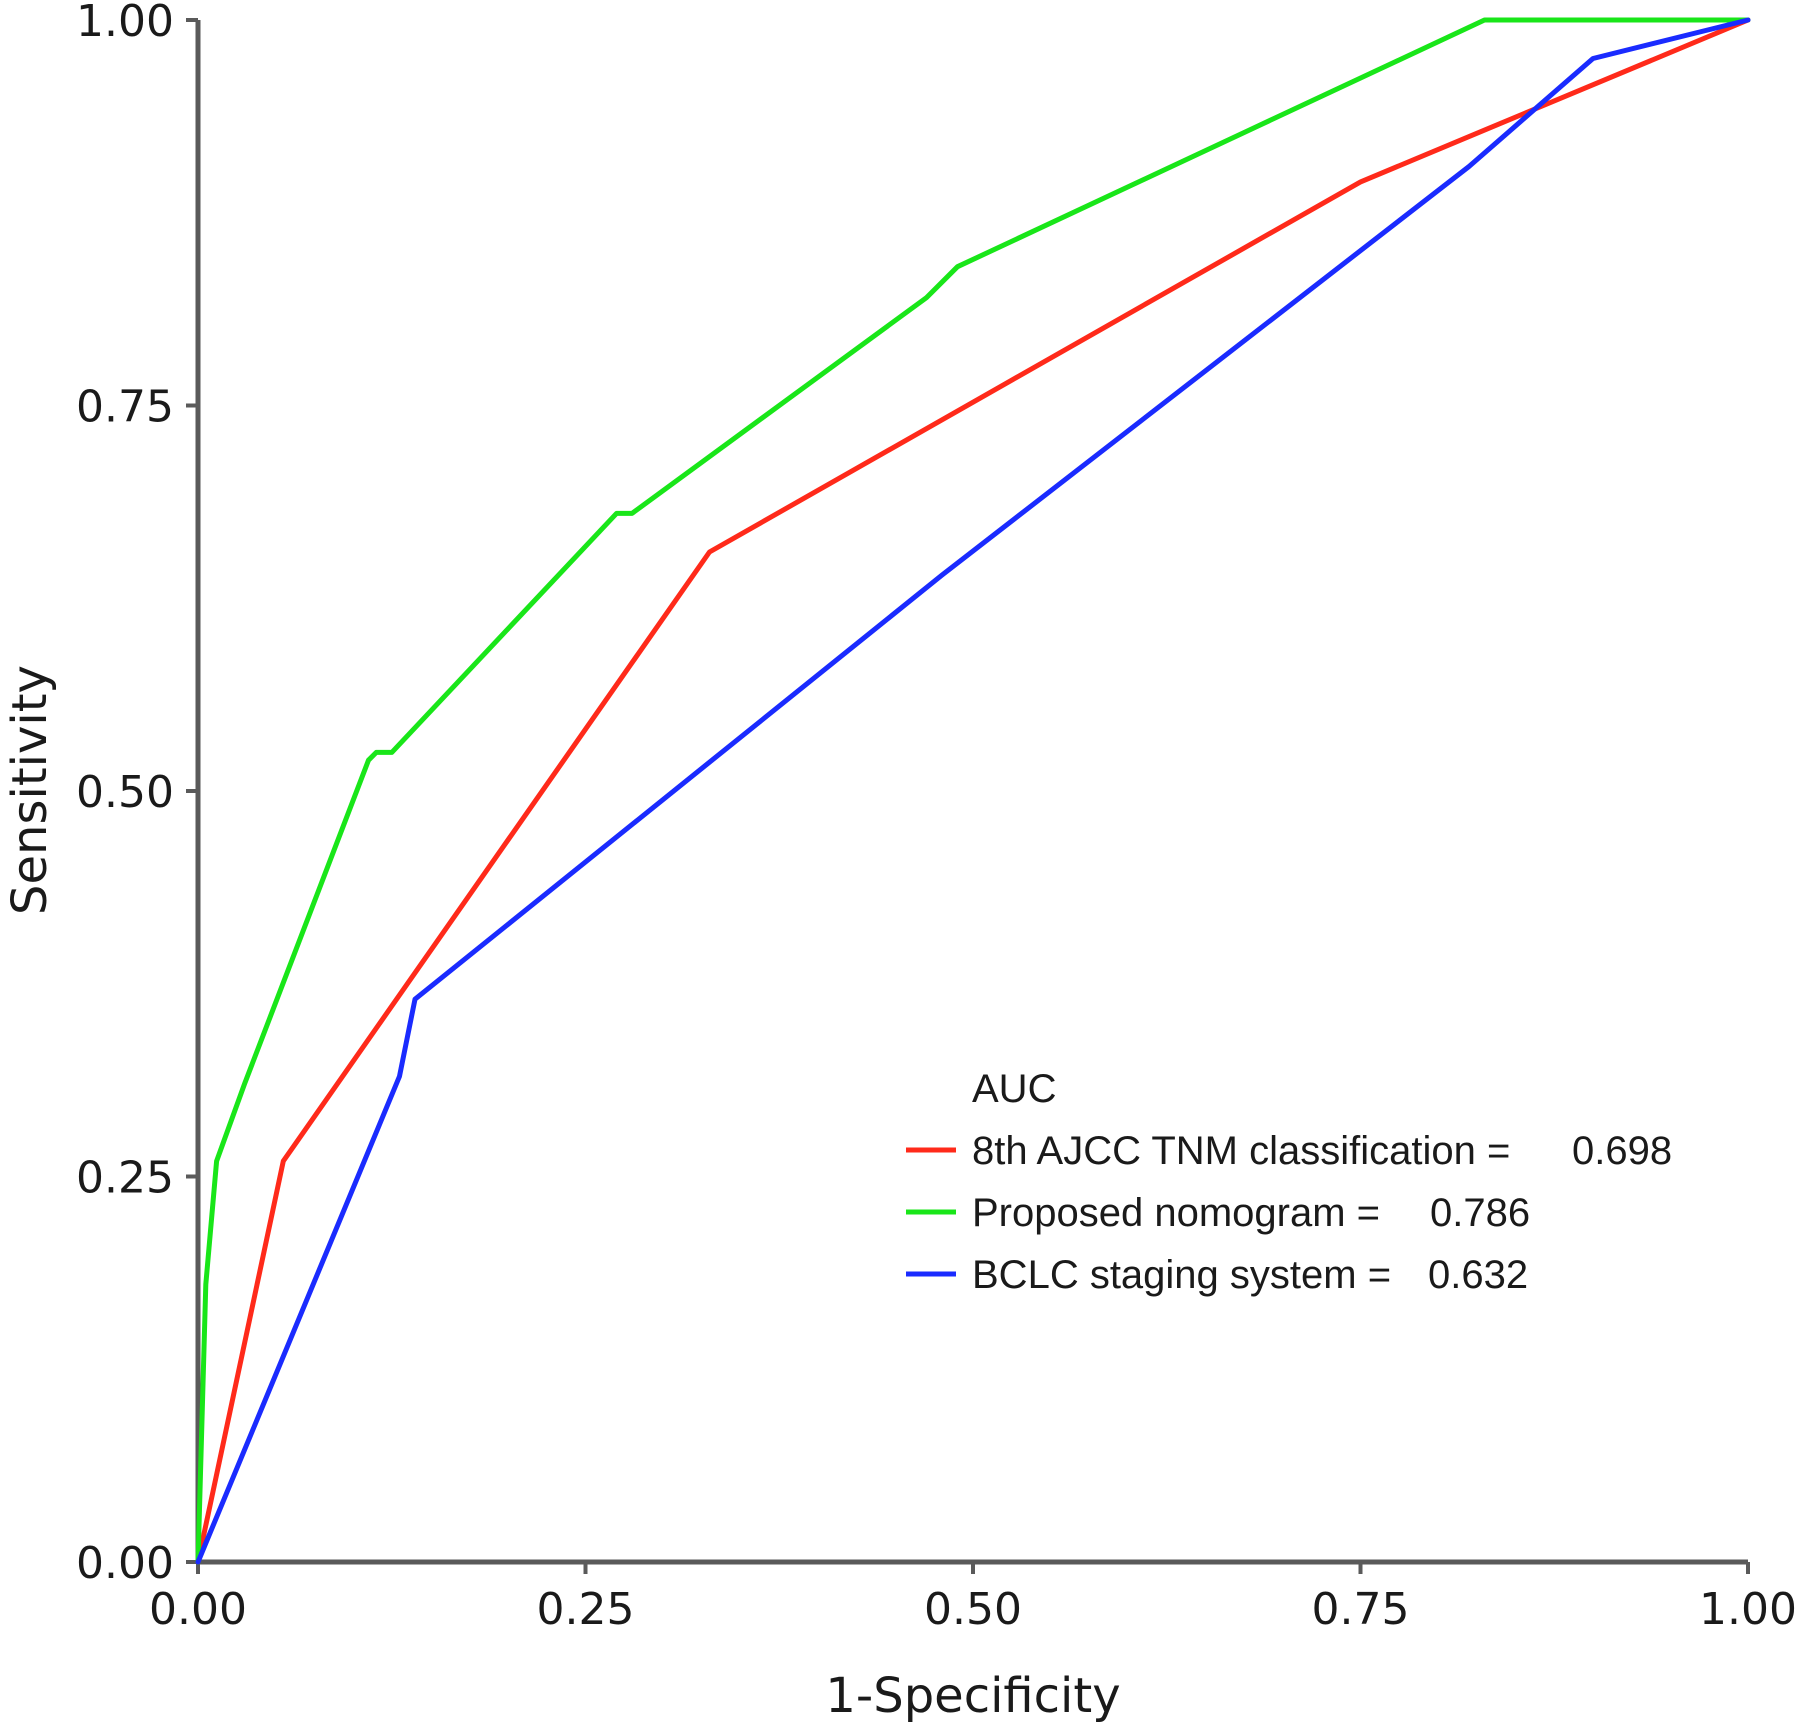  What do you see at coordinates (972, 1696) in the screenshot?
I see `x-axis-title: 1-Specificity` at bounding box center [972, 1696].